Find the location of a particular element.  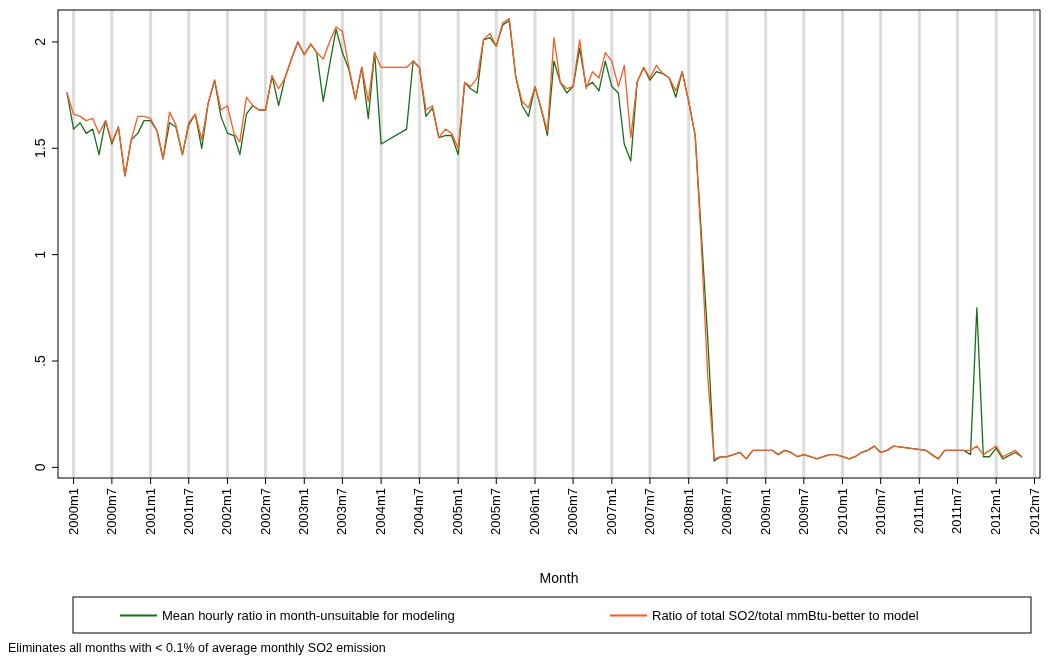

x-tick-label: 2004m7 is located at coordinates (419, 511).